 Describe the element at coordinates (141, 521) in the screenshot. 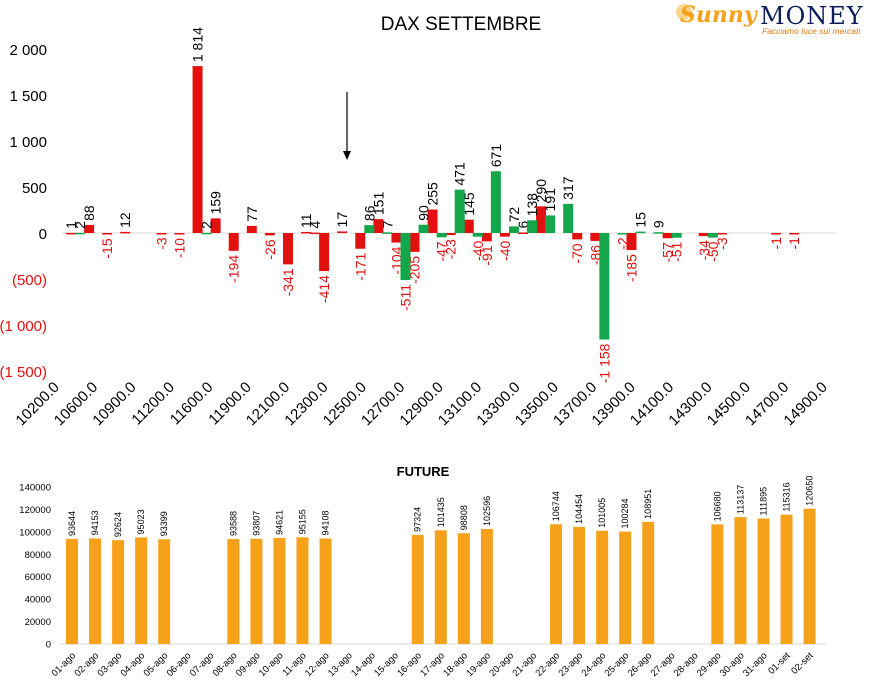

I see `future-data-label: 95023` at that location.